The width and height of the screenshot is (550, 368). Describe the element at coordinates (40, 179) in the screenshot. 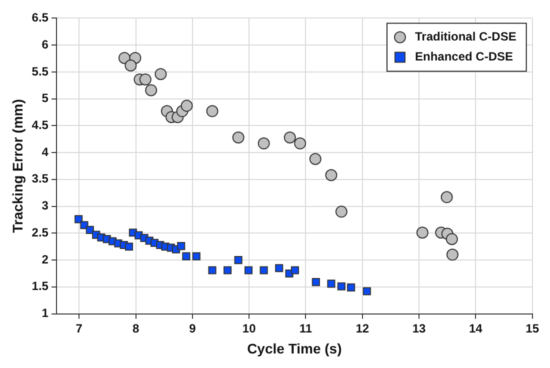

I see `y-tick-label: 3.5` at that location.